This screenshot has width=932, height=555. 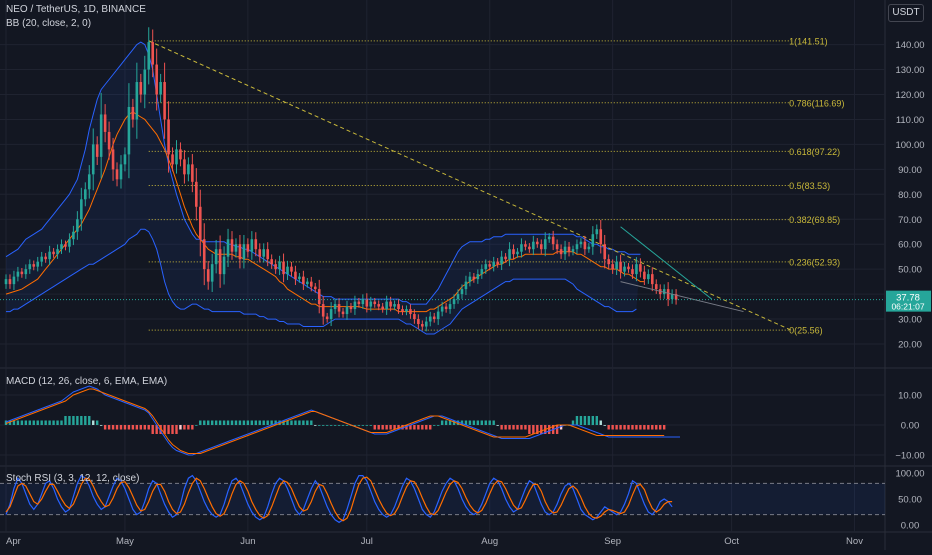 I want to click on macd-pane, so click(x=442, y=420).